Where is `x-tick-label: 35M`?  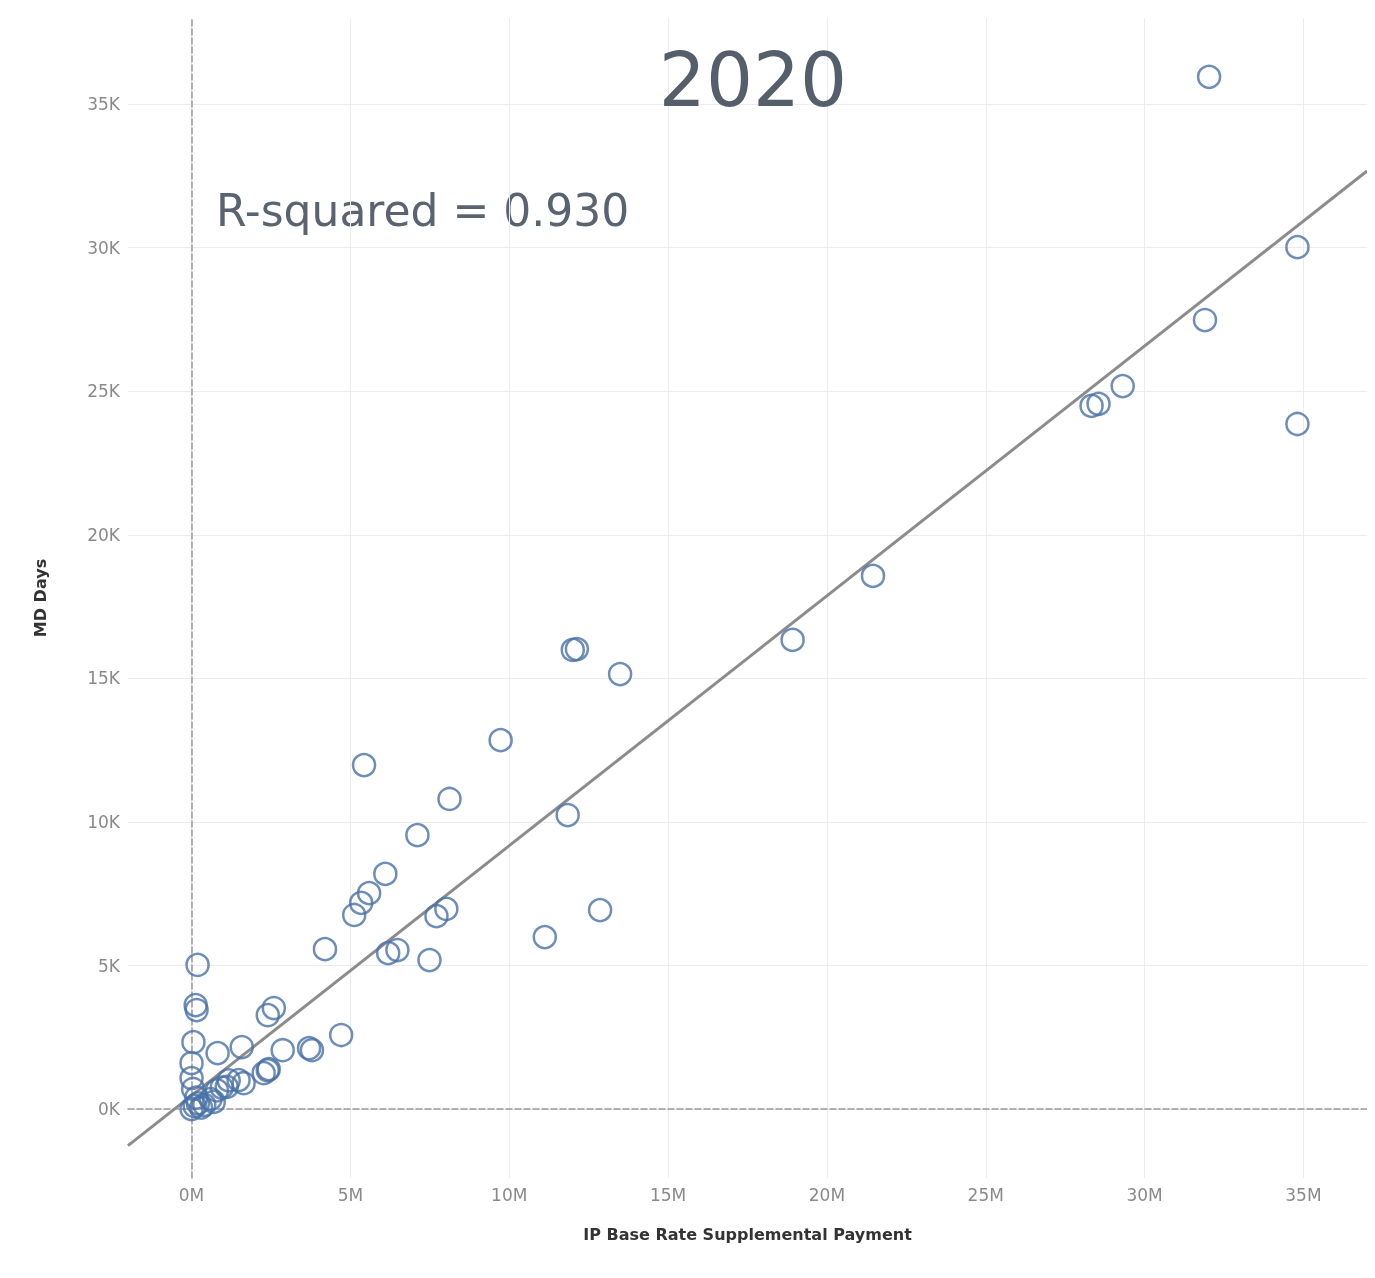 x-tick-label: 35M is located at coordinates (1303, 1194).